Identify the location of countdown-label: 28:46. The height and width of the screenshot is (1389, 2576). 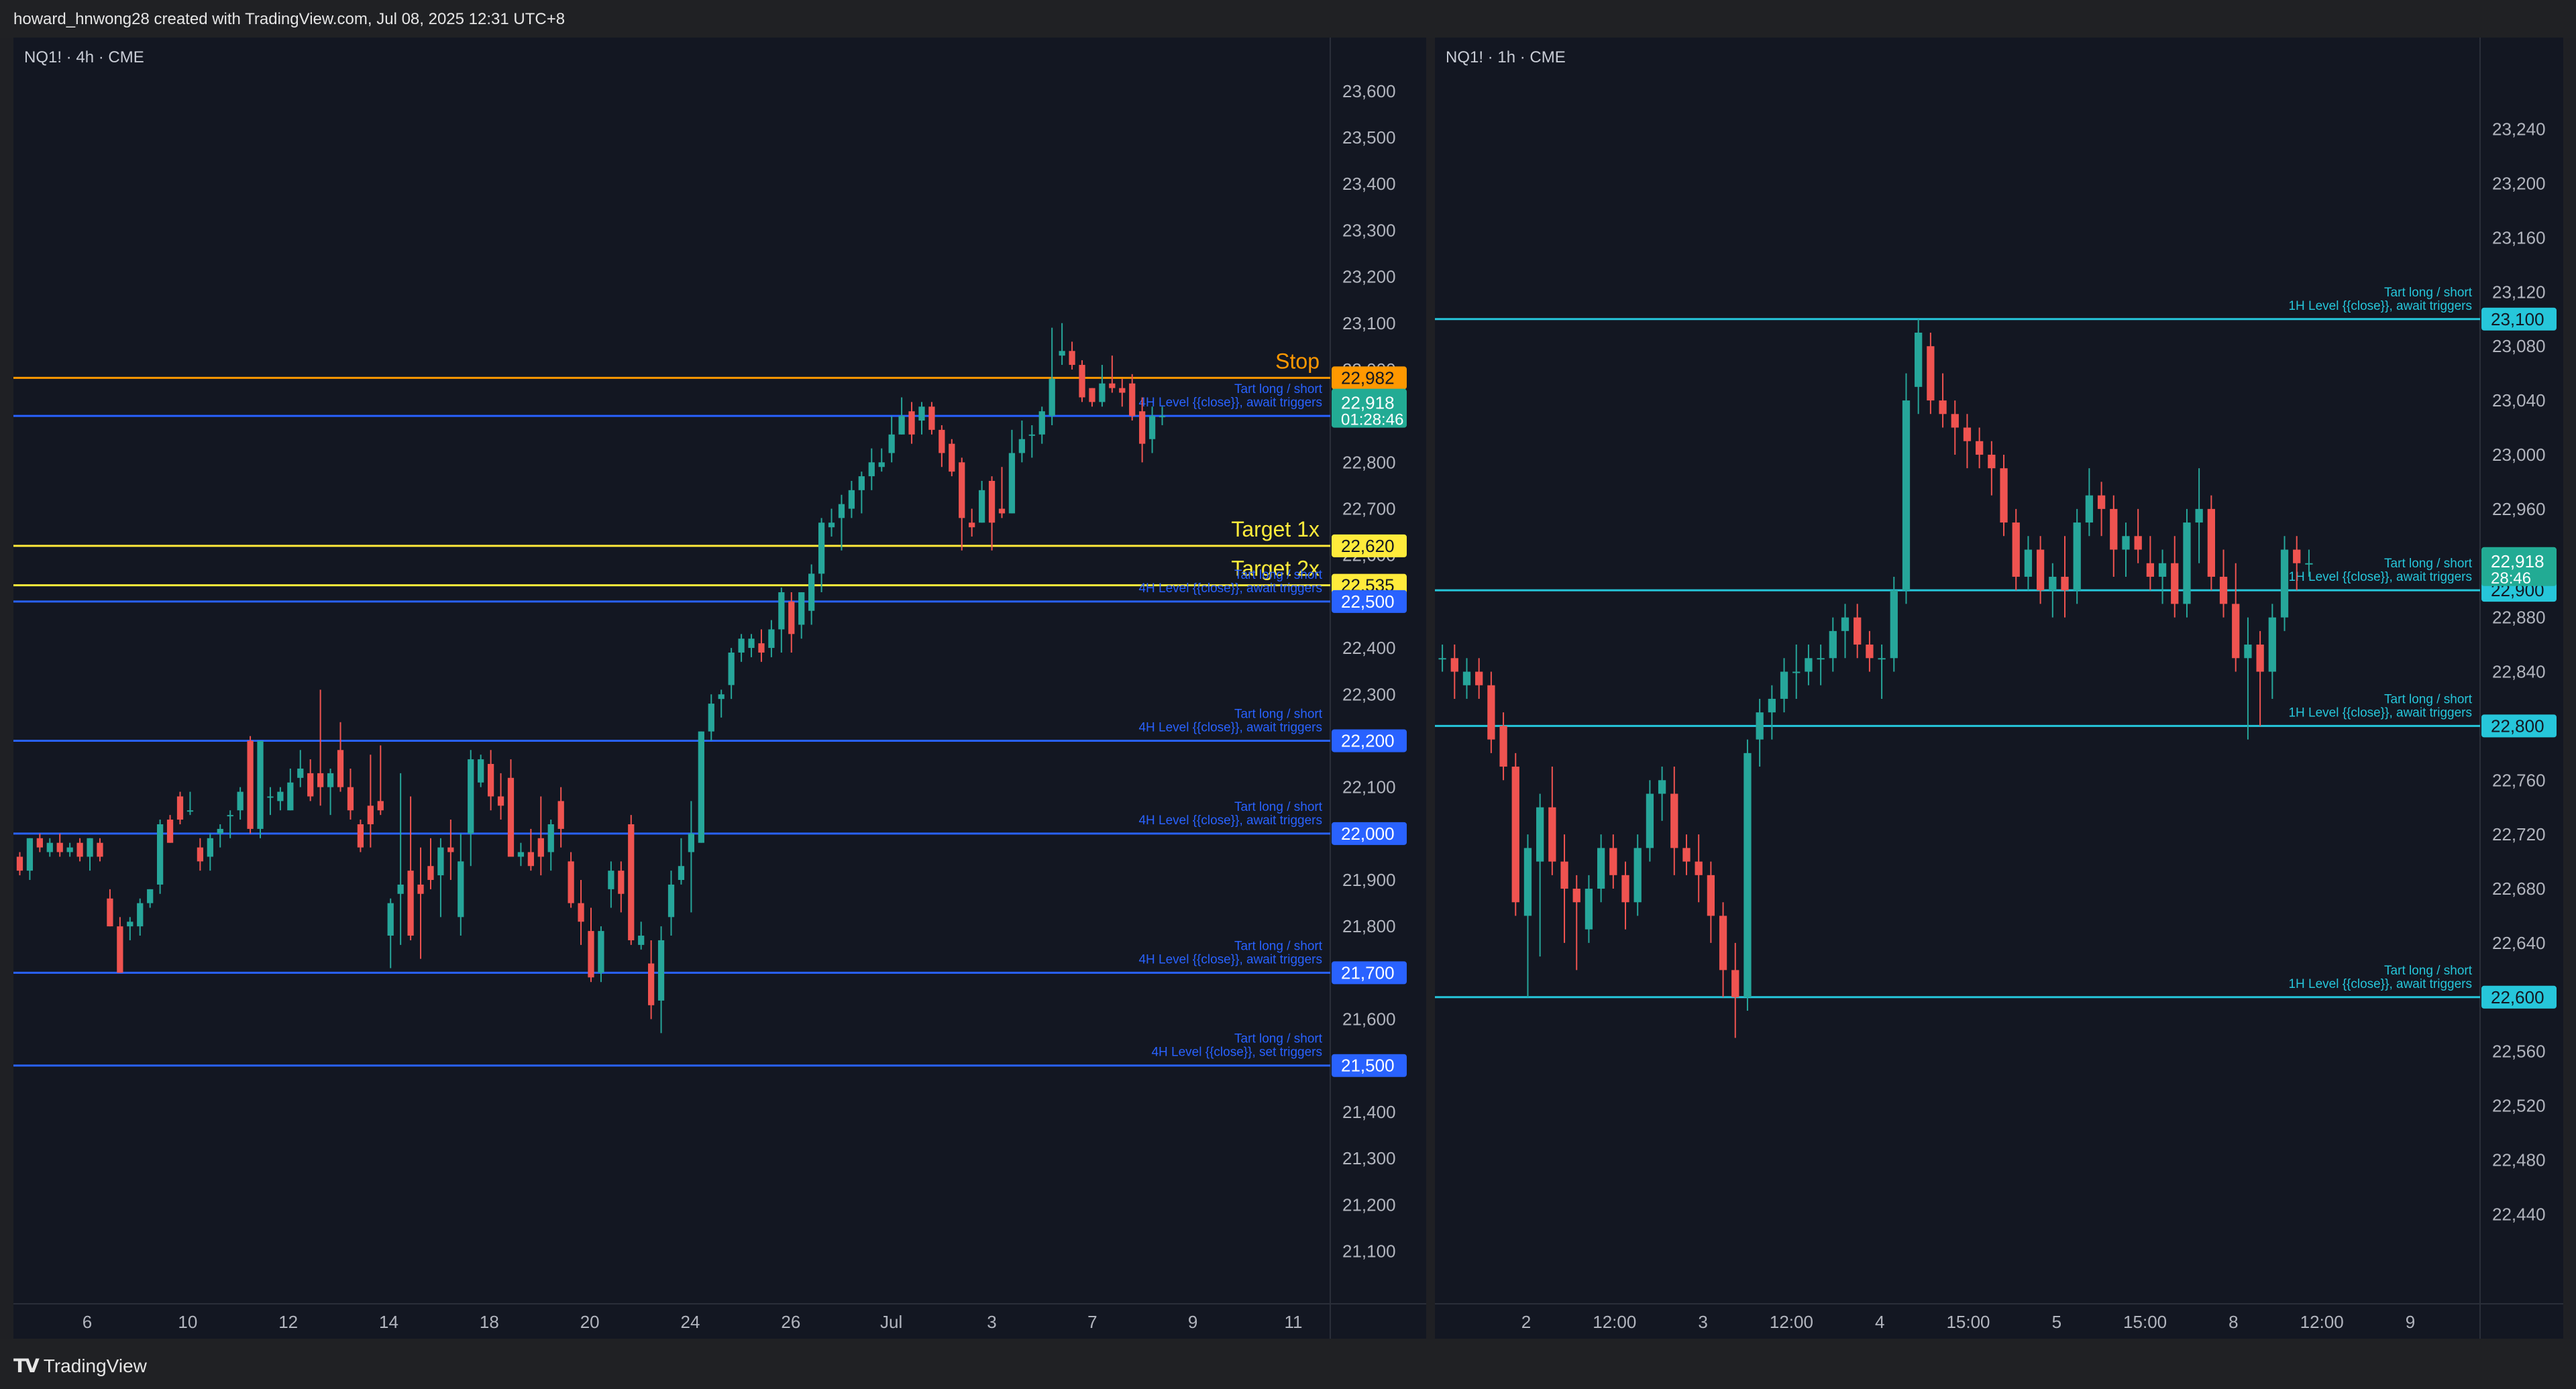
(2511, 579).